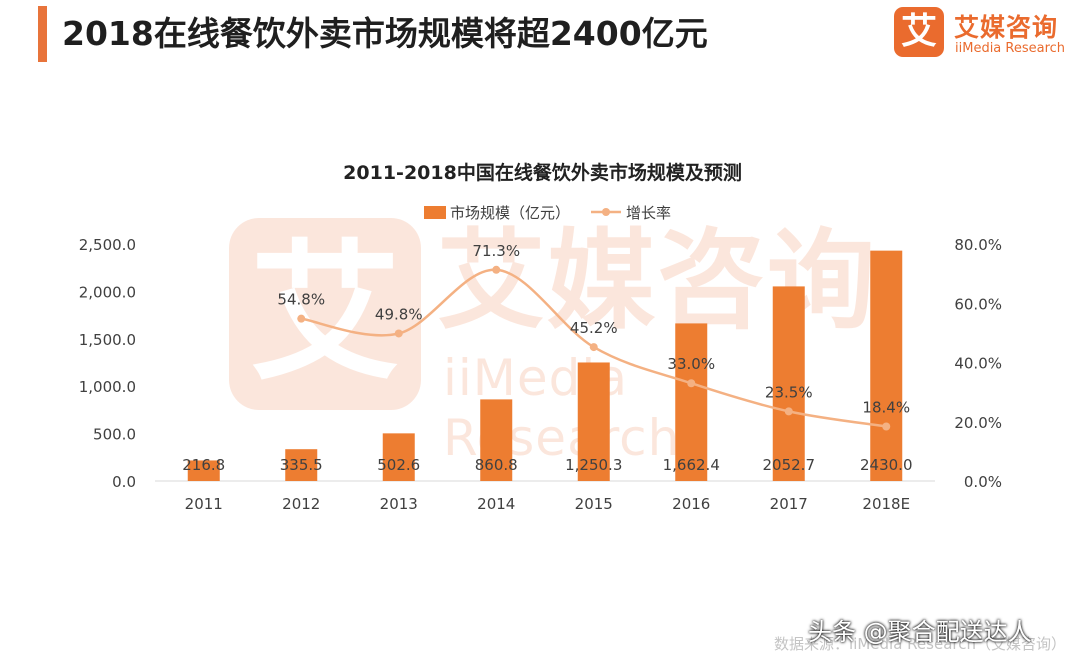 The width and height of the screenshot is (1080, 662). I want to click on bar-2011, so click(203, 470).